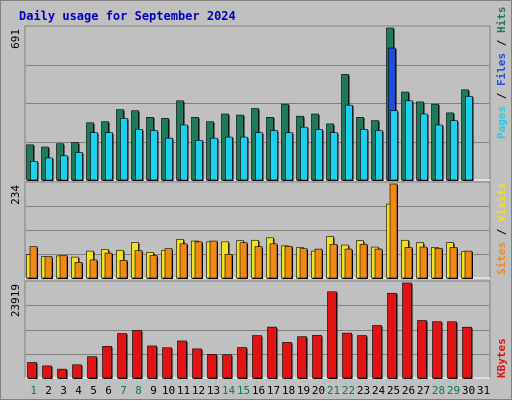 This screenshot has height=401, width=512. Describe the element at coordinates (501, 122) in the screenshot. I see `legend-pages: Pages` at that location.